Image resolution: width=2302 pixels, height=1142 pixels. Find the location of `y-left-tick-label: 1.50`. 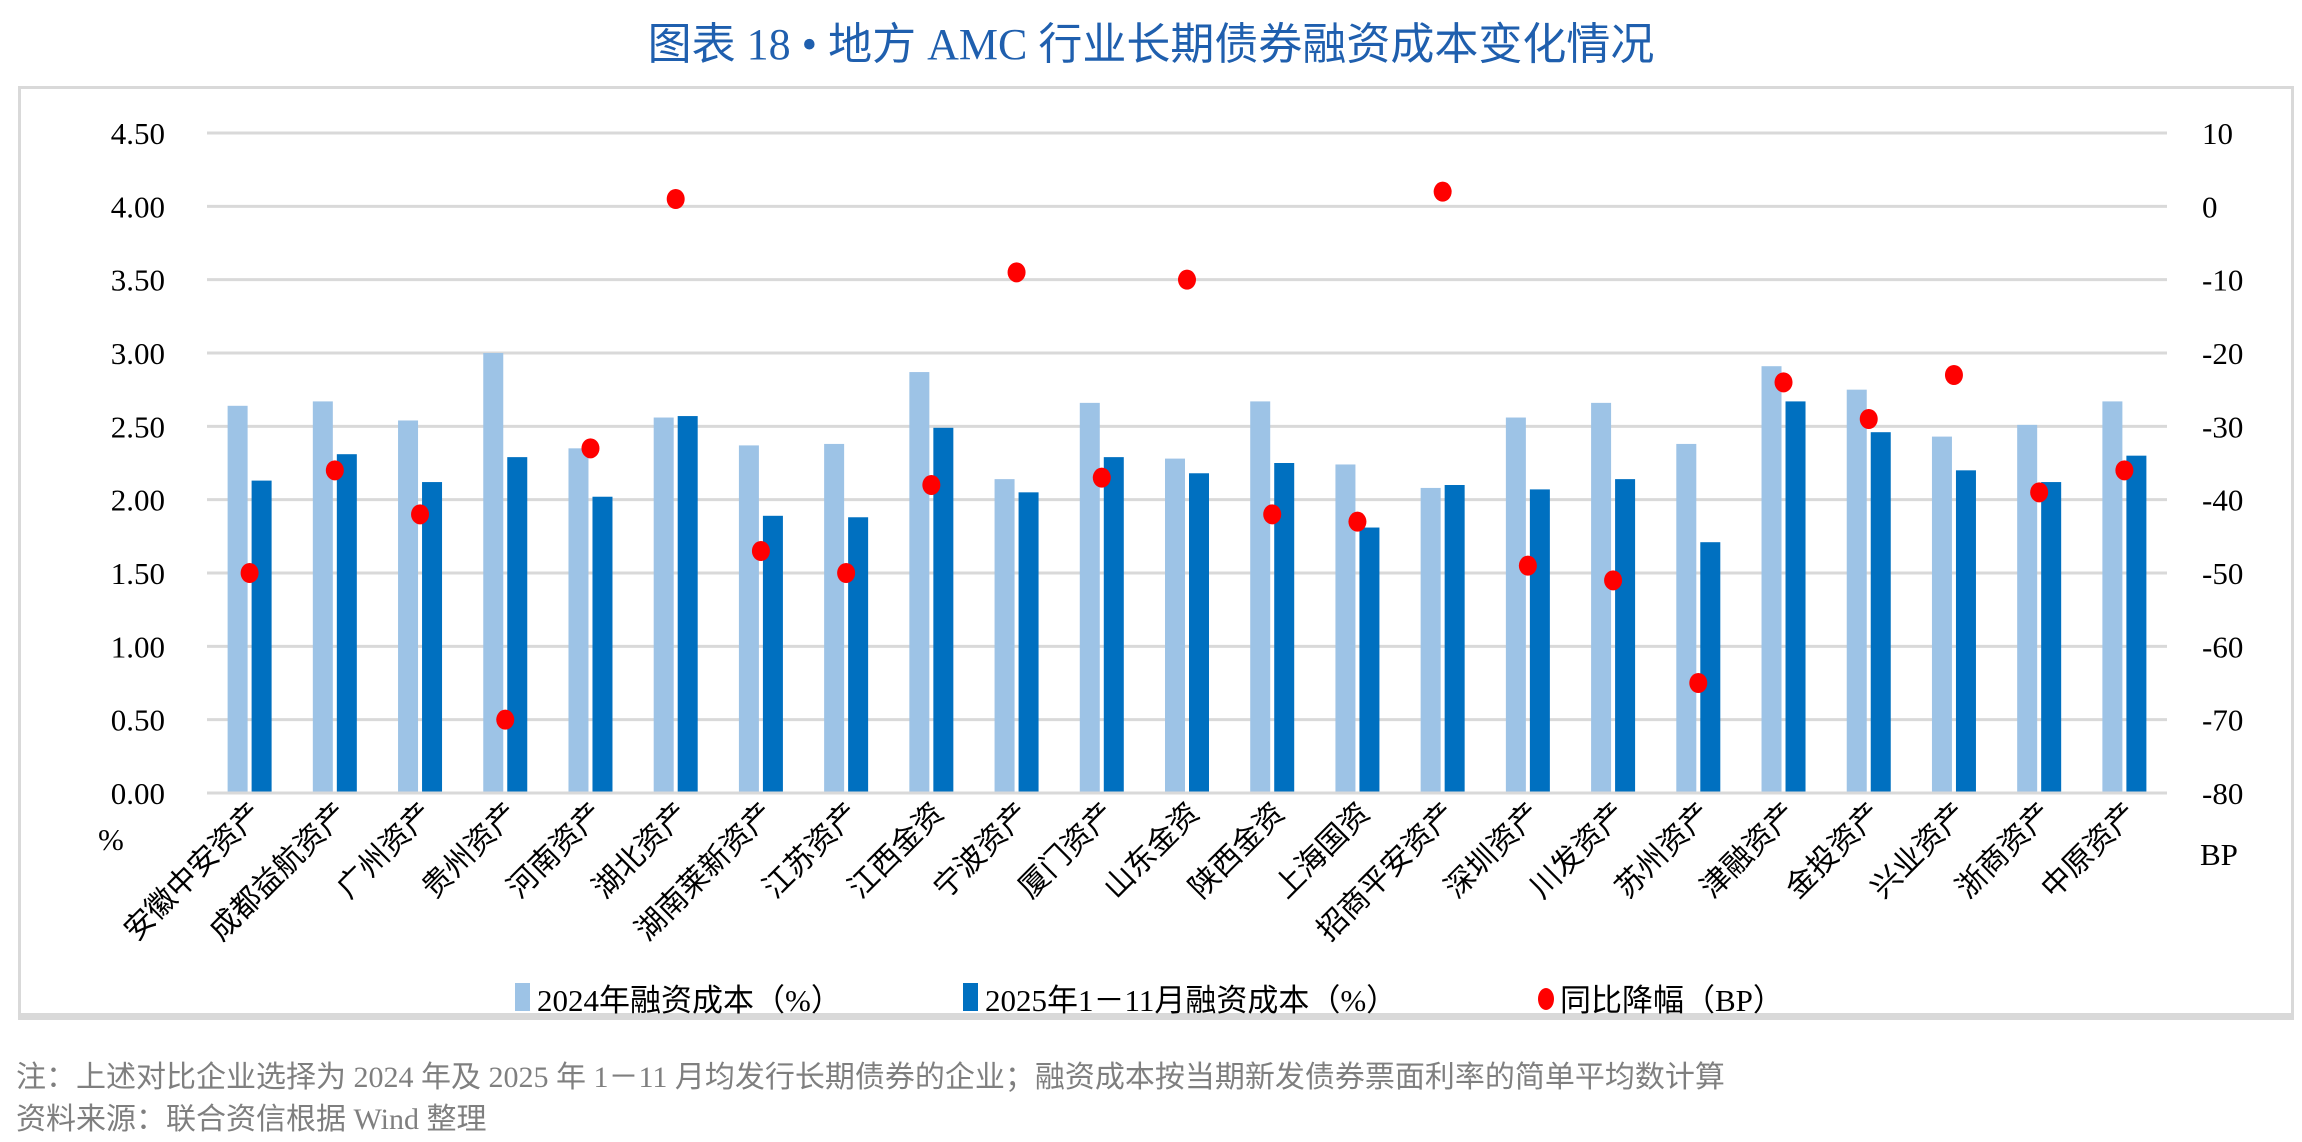

y-left-tick-label: 1.50 is located at coordinates (138, 573).